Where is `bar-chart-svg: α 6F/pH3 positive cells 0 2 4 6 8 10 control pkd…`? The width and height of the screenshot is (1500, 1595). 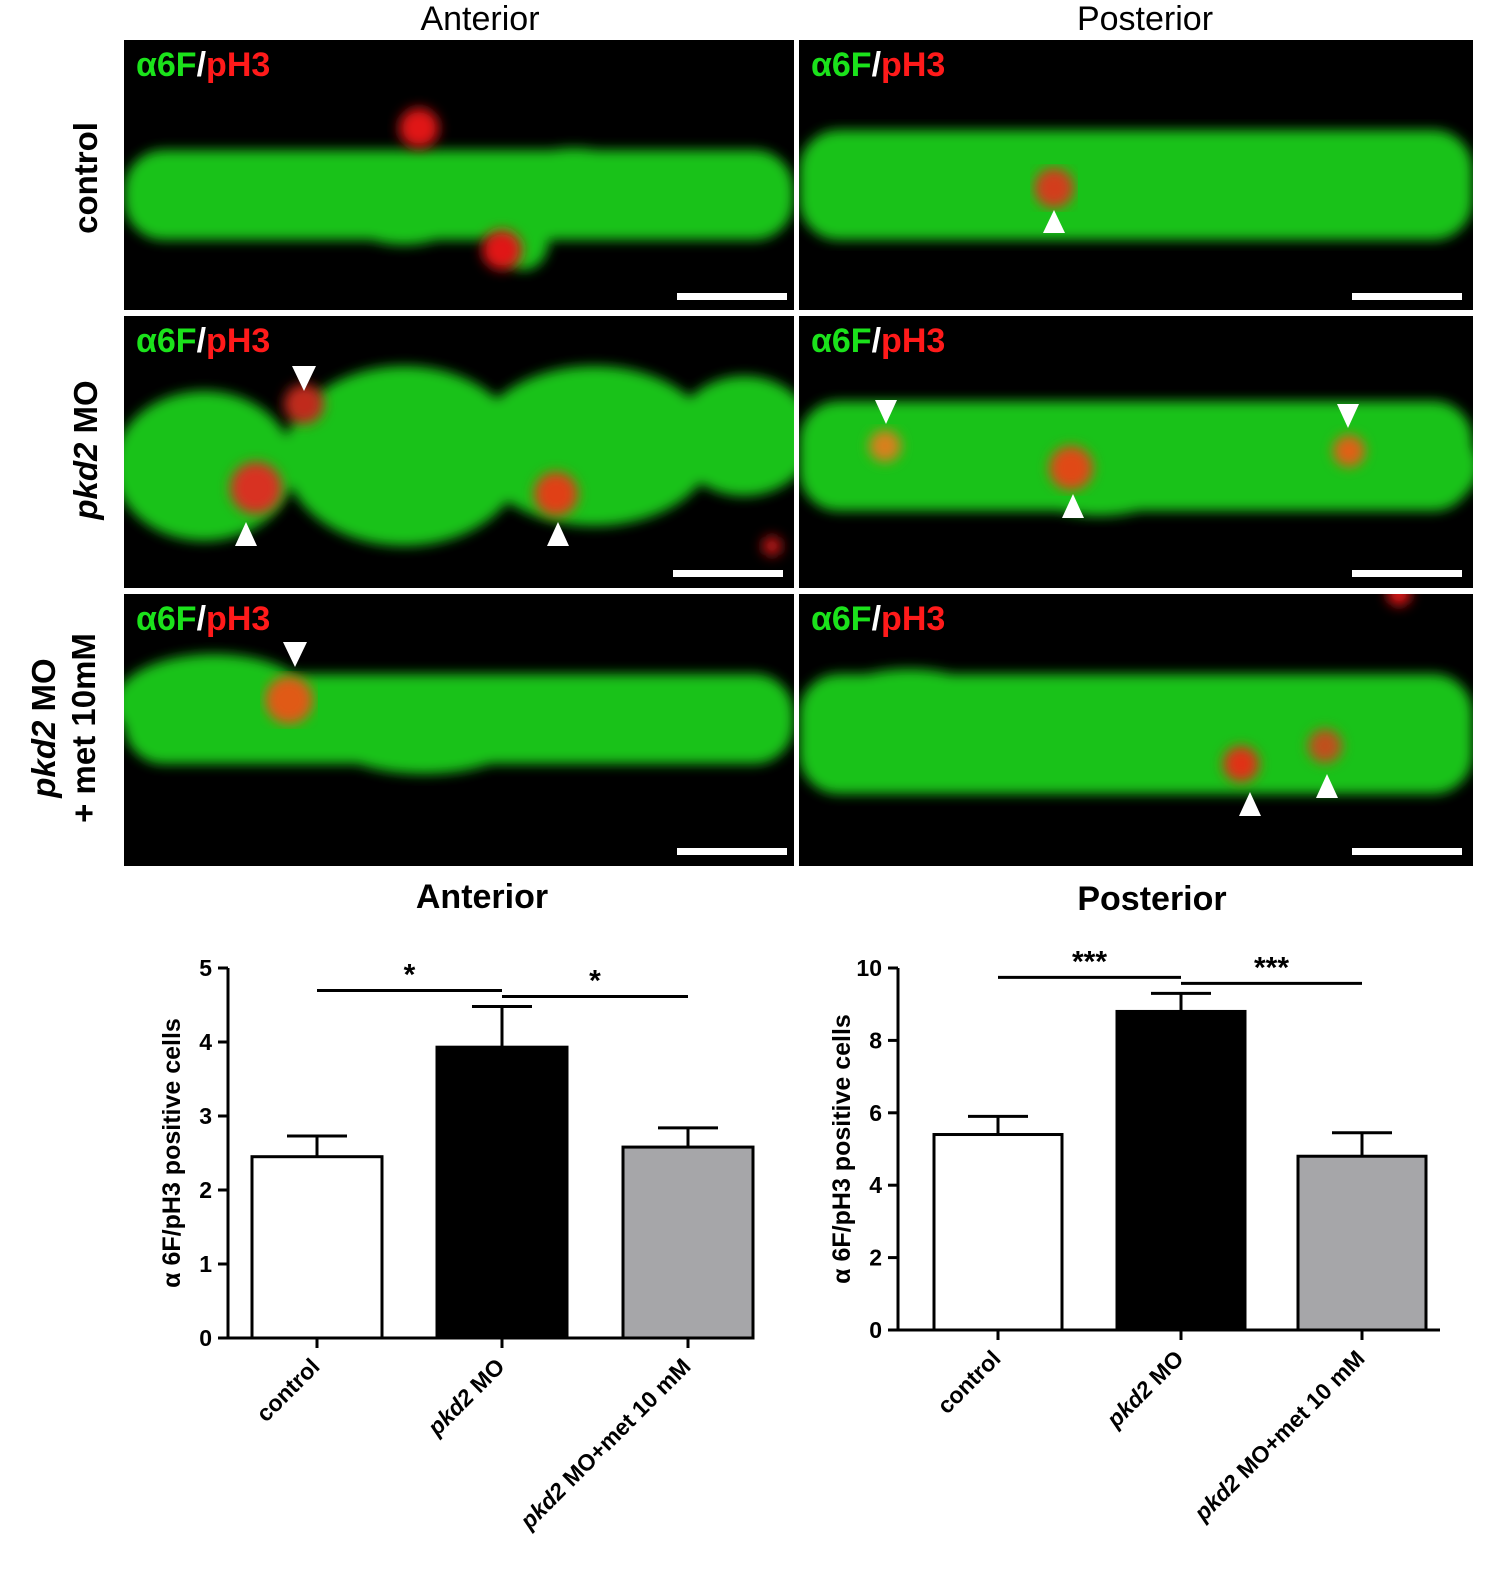
bar-chart-svg: α 6F/pH3 positive cells 0 2 4 6 8 10 control pkd… is located at coordinates (1134, 1235).